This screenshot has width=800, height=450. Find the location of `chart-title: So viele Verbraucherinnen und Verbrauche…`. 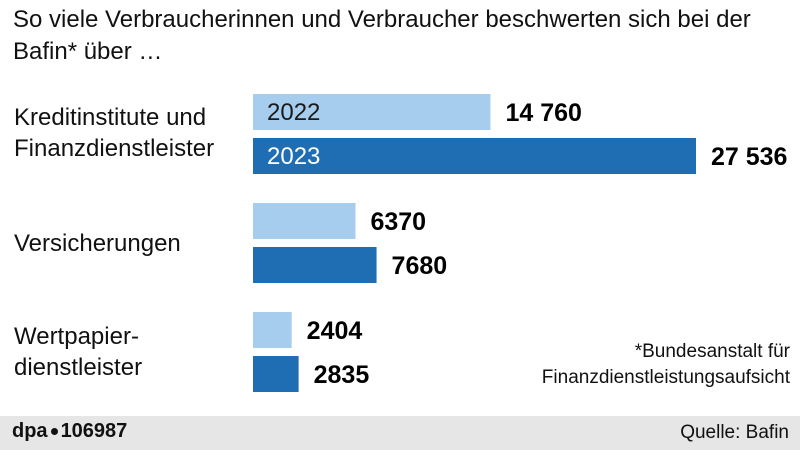

chart-title: So viele Verbraucherinnen und Verbrauche… is located at coordinates (382, 35).